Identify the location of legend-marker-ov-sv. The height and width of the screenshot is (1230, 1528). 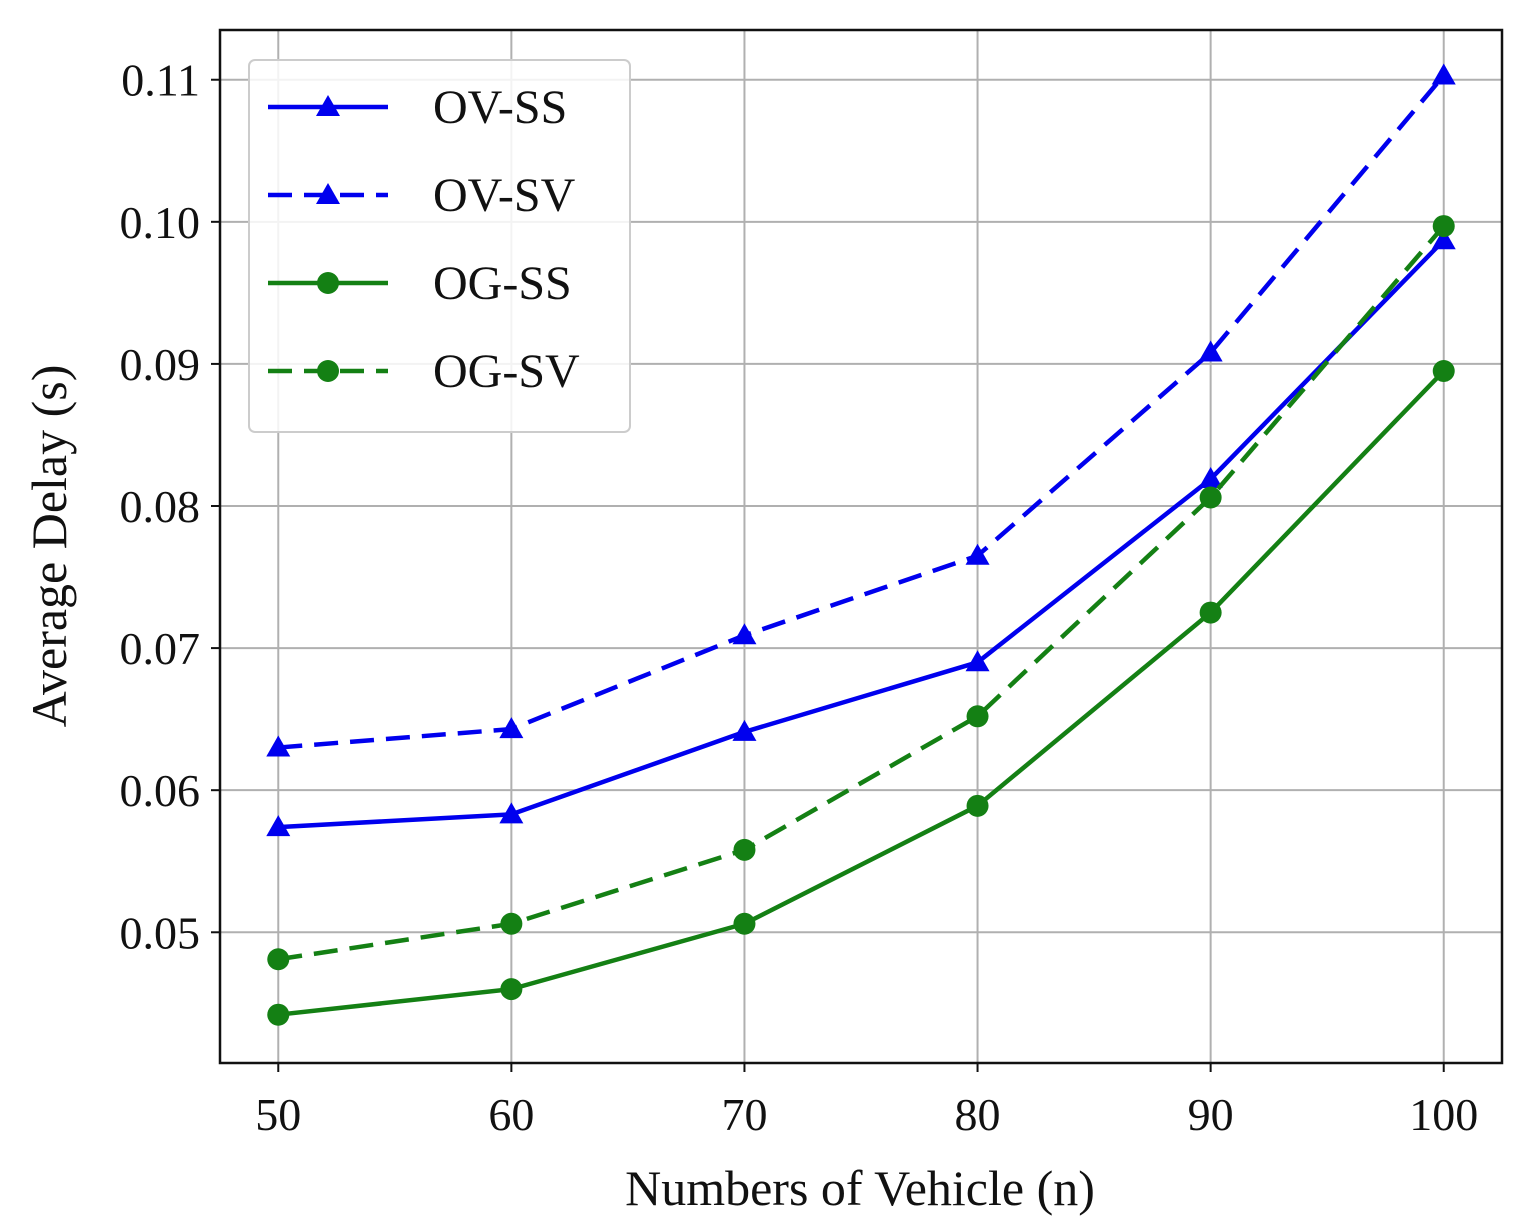
(328, 193).